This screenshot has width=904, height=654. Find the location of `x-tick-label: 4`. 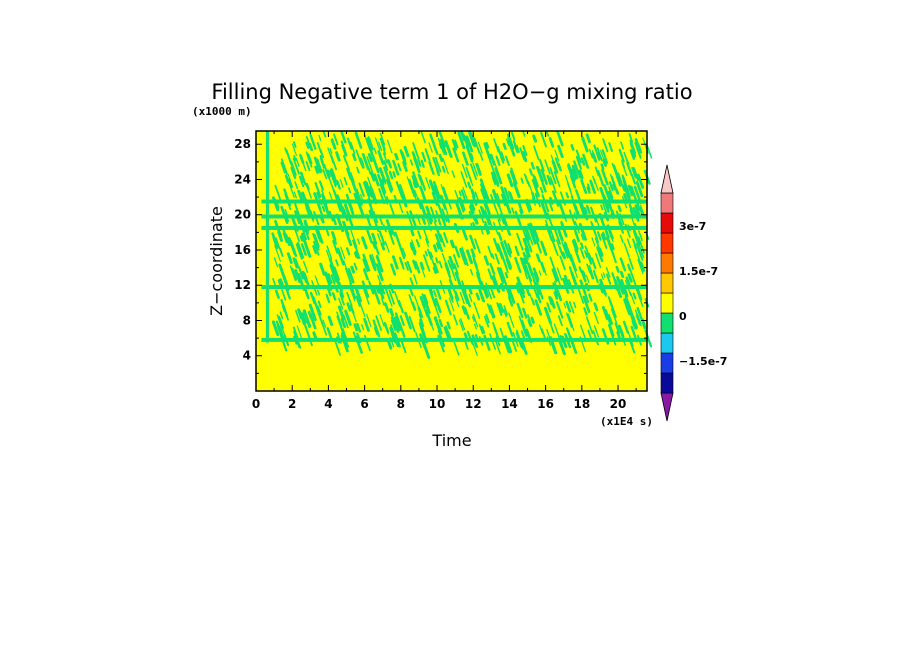

x-tick-label: 4 is located at coordinates (328, 404).